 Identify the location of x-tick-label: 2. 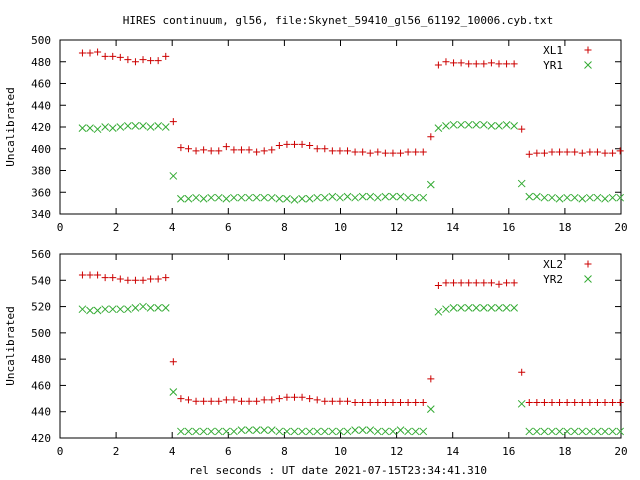
(116, 227).